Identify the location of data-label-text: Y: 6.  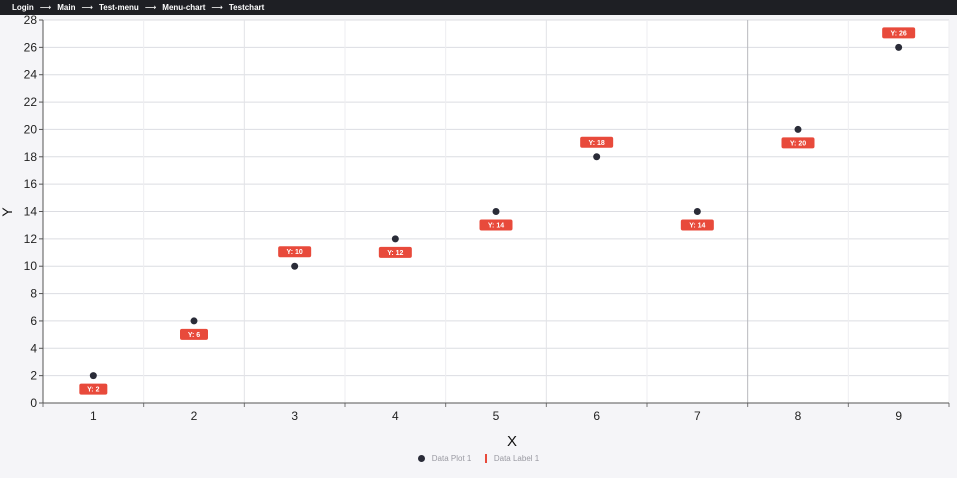
(194, 335).